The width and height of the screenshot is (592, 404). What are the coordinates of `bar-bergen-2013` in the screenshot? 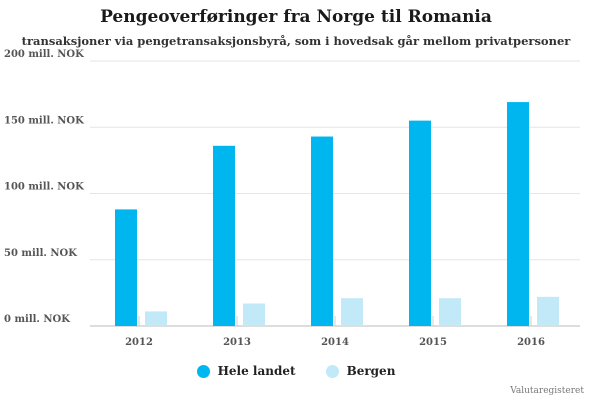 It's located at (254, 314).